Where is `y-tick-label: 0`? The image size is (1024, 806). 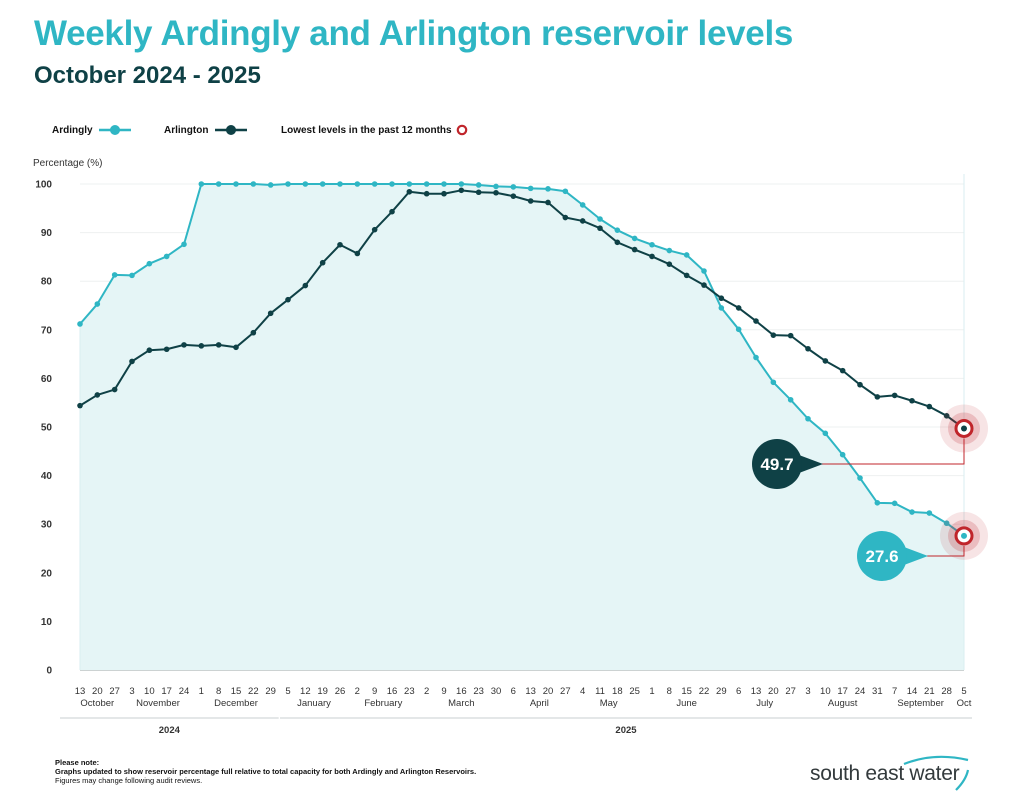
y-tick-label: 0 is located at coordinates (49, 671).